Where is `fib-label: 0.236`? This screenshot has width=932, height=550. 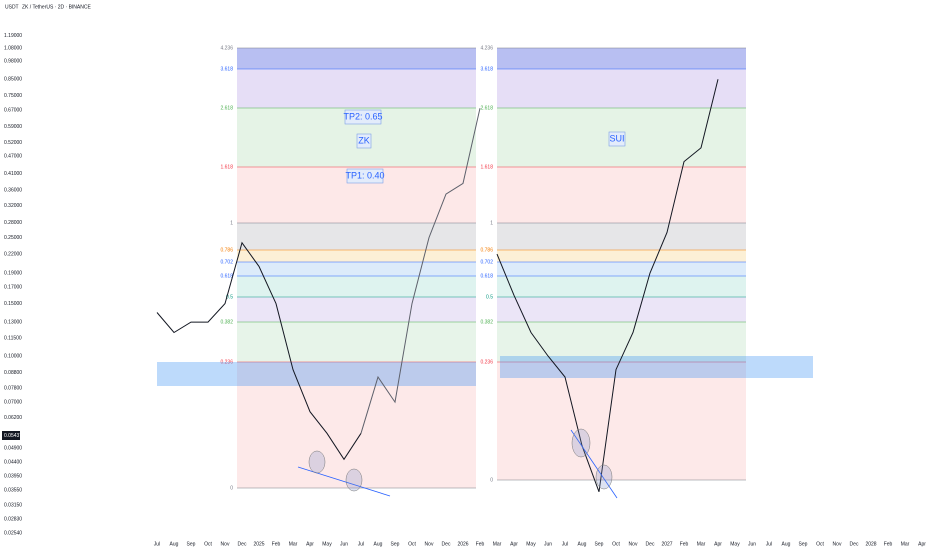 fib-label: 0.236 is located at coordinates (486, 362).